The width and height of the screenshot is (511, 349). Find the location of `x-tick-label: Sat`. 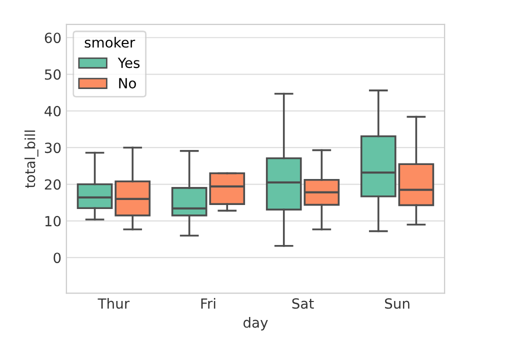

x-tick-label: Sat is located at coordinates (303, 303).